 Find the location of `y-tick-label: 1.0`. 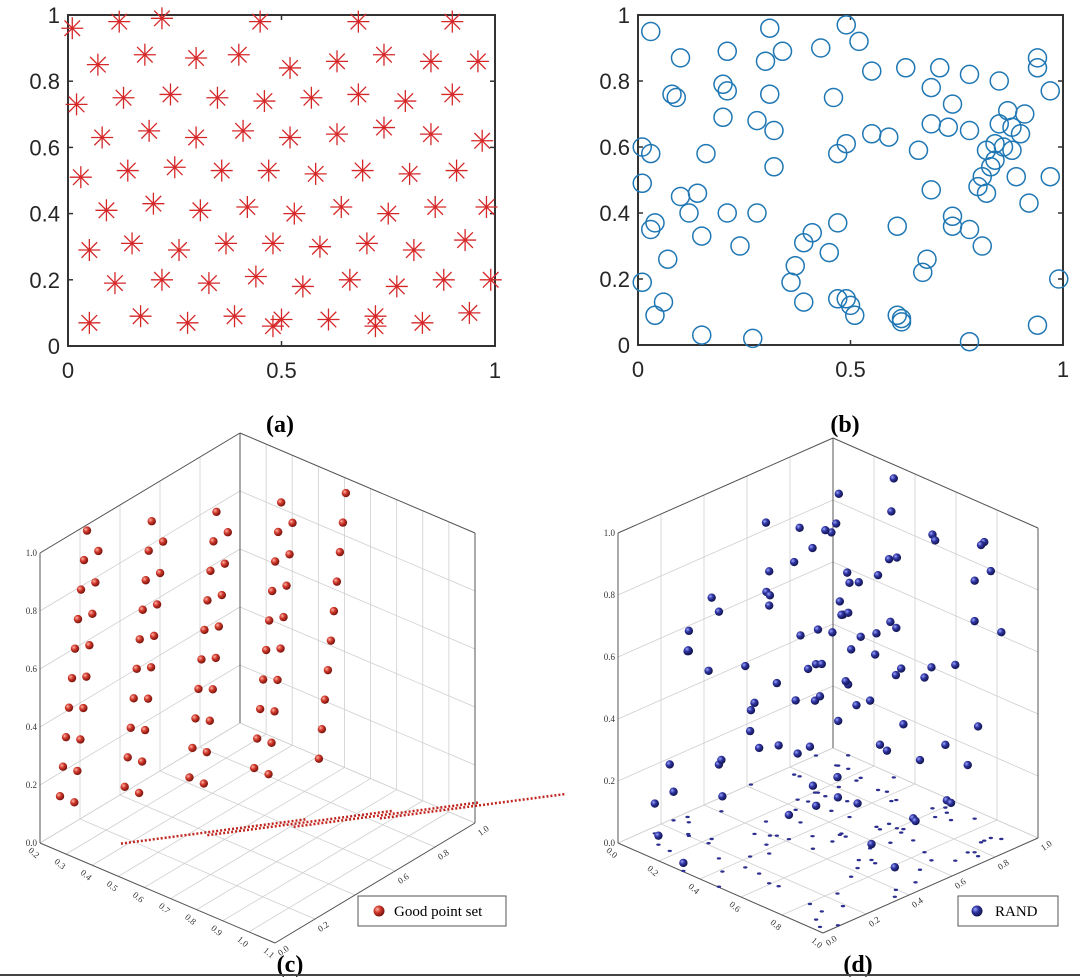

y-tick-label: 1.0 is located at coordinates (1046, 845).